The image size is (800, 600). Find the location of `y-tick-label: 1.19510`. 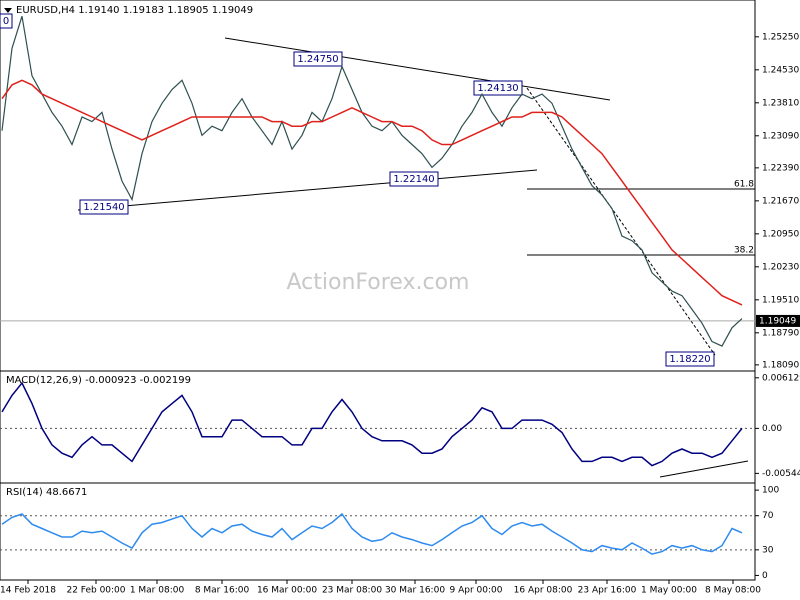

y-tick-label: 1.19510 is located at coordinates (780, 300).